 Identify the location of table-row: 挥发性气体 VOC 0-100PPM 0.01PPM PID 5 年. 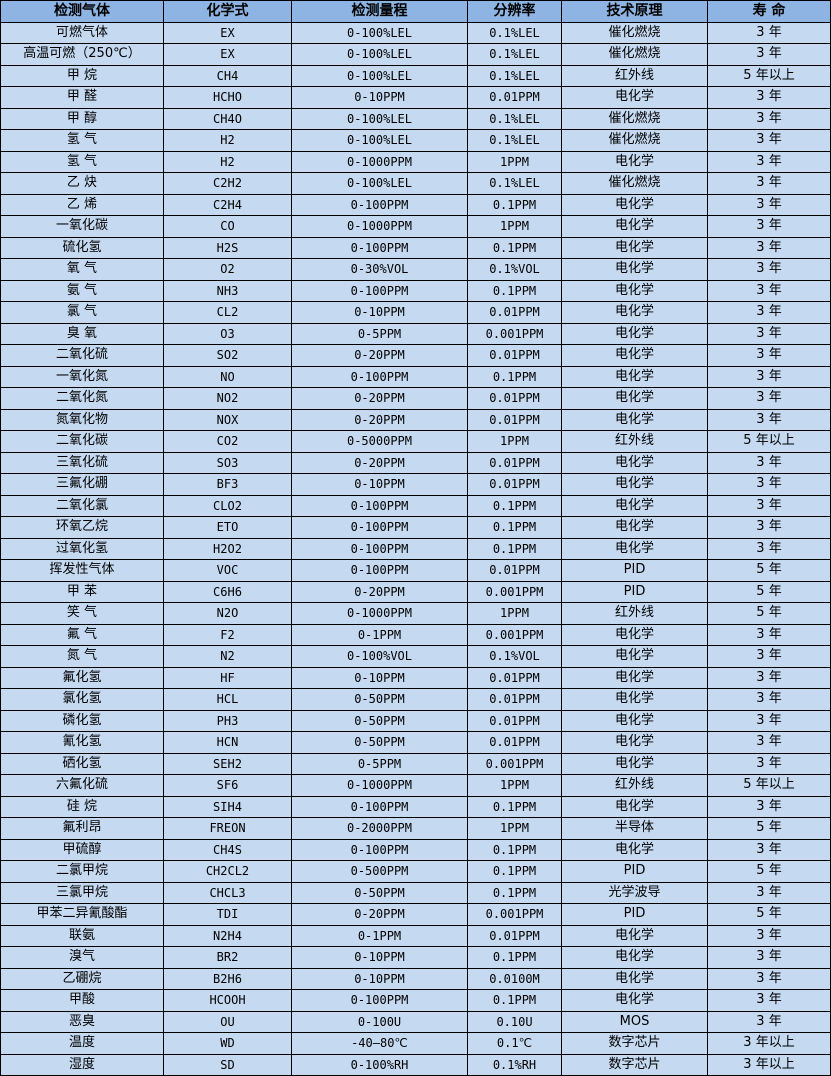
(415, 570).